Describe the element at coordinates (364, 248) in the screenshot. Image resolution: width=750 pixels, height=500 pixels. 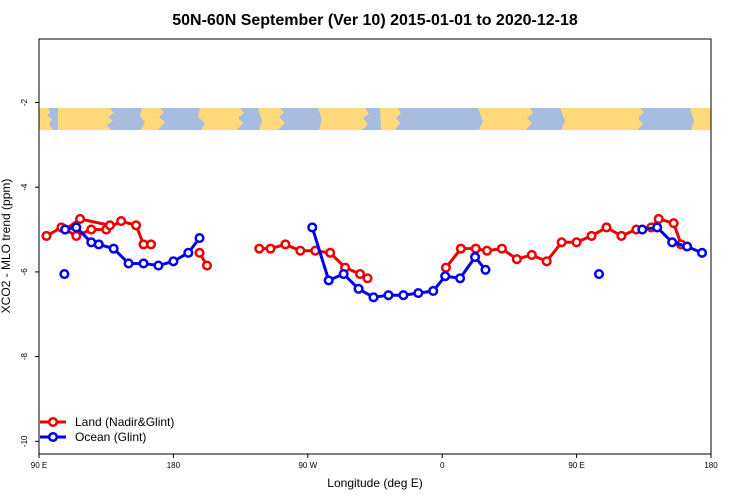
I see `series-land` at that location.